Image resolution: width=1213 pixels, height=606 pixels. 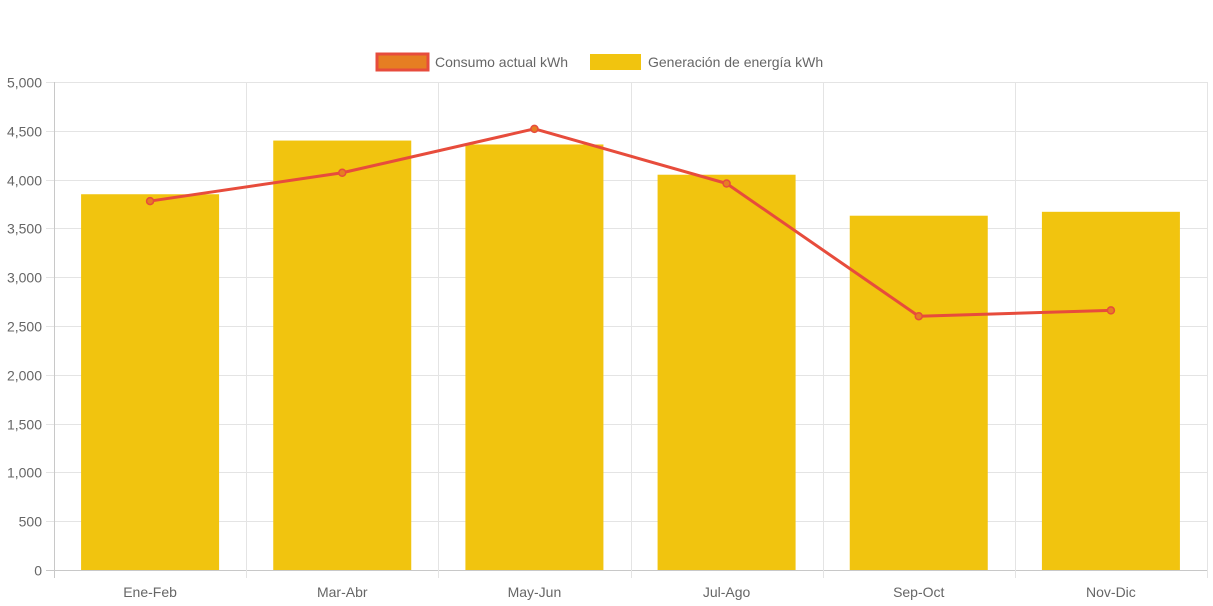 I want to click on legend-label-consumo: Consumo actual kWh, so click(x=501, y=62).